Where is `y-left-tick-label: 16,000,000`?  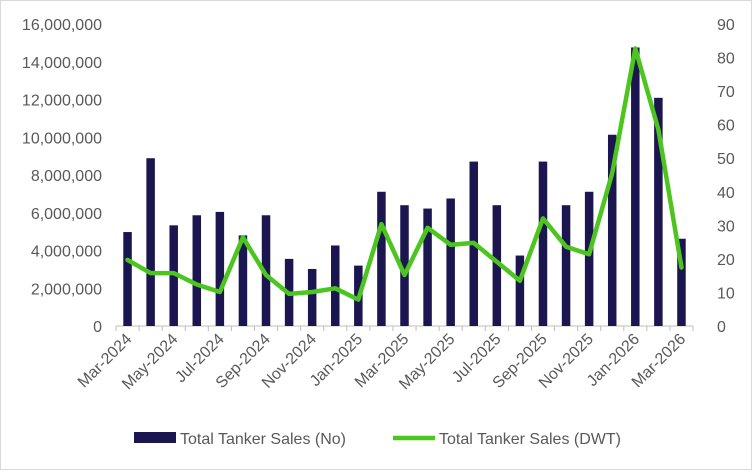
y-left-tick-label: 16,000,000 is located at coordinates (62, 25).